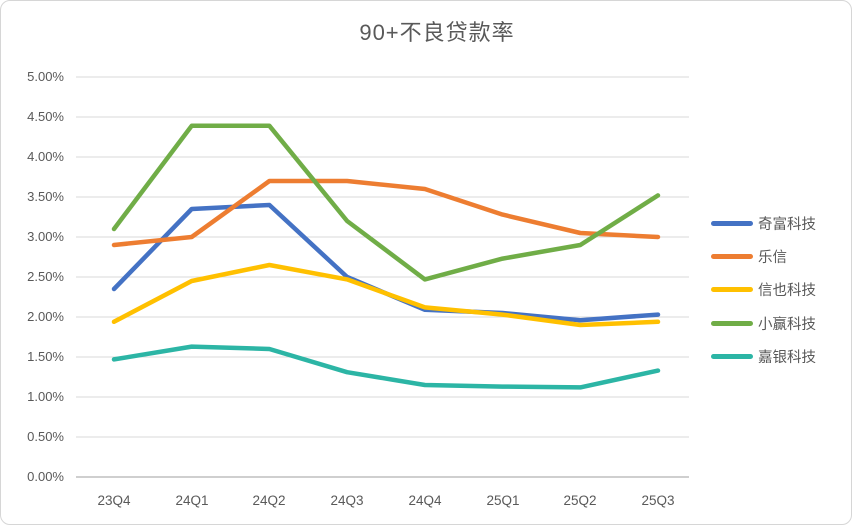 This screenshot has height=525, width=852. What do you see at coordinates (114, 500) in the screenshot?
I see `x-axis-label: 23Q4` at bounding box center [114, 500].